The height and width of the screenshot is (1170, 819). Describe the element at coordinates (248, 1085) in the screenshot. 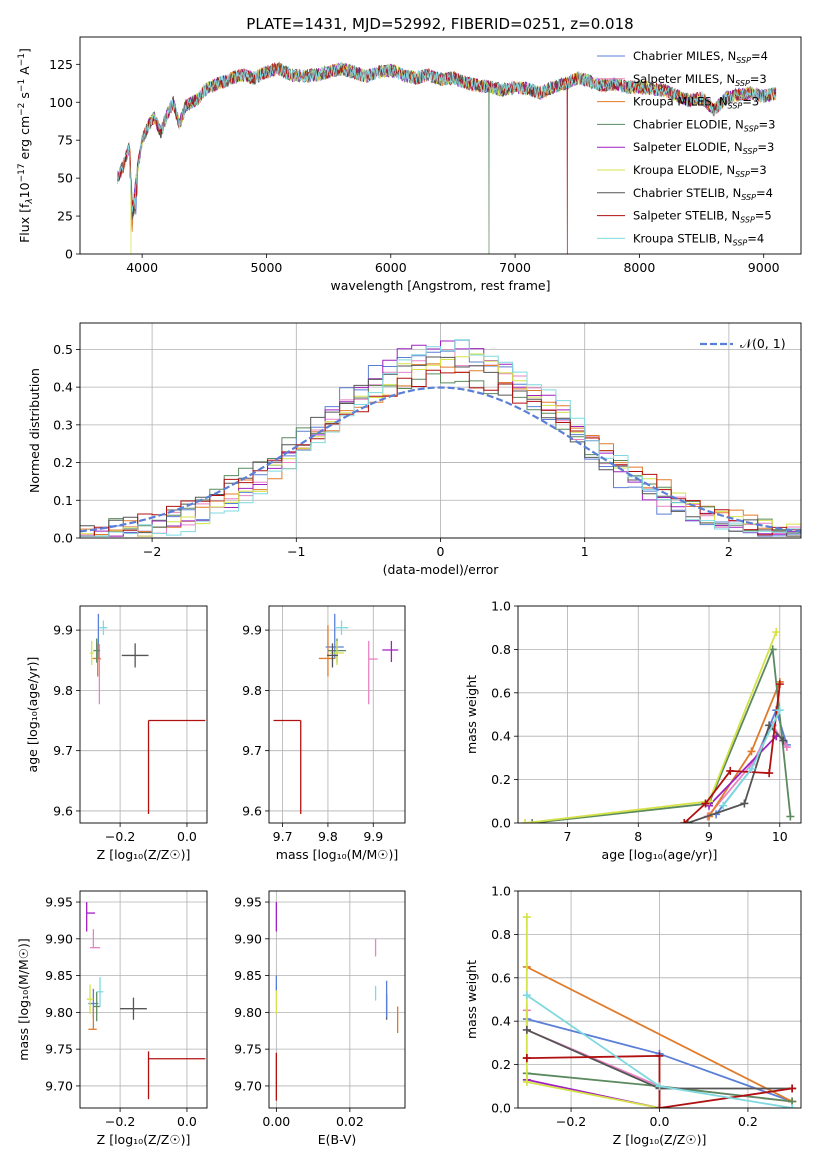

I see `y-tick-label: 9.70` at that location.